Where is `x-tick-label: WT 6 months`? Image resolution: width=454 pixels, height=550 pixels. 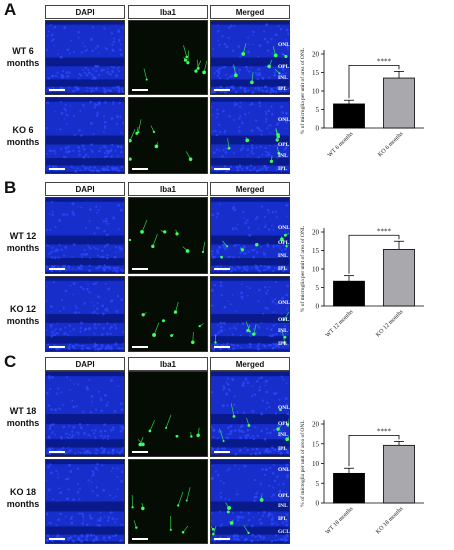 x-tick-label: WT 6 months is located at coordinates (341, 145).